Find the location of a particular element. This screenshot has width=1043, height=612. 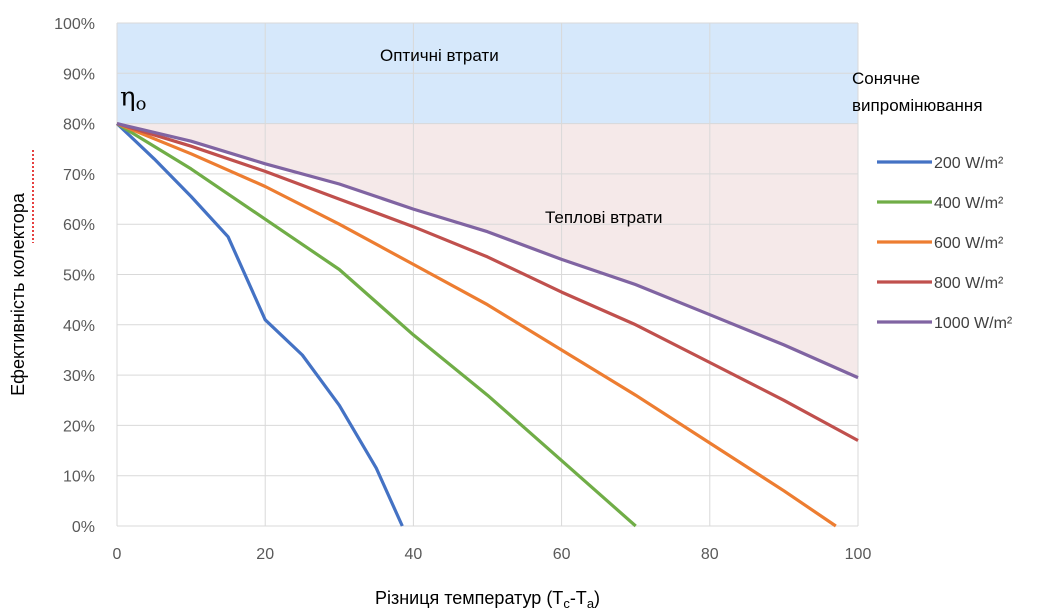

optical-loss-label: Оптичні втрати is located at coordinates (439, 55).